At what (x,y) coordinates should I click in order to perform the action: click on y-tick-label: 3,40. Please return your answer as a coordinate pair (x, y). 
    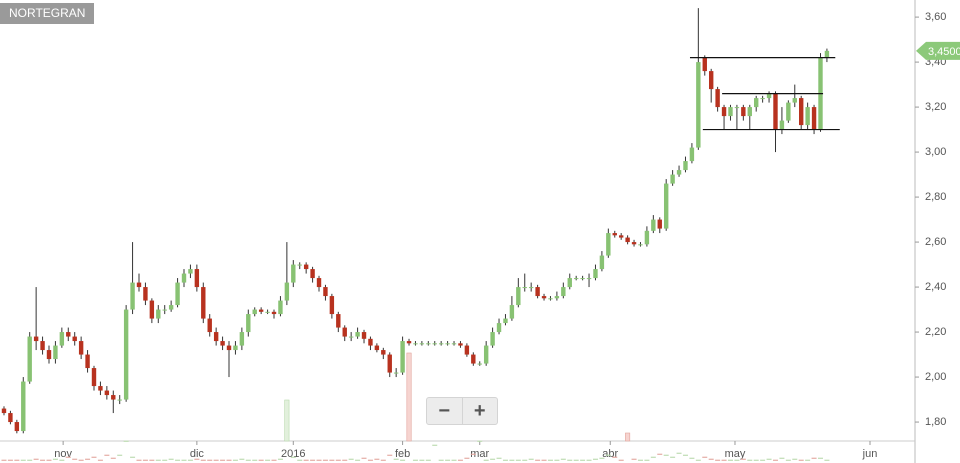
    Looking at the image, I should click on (935, 62).